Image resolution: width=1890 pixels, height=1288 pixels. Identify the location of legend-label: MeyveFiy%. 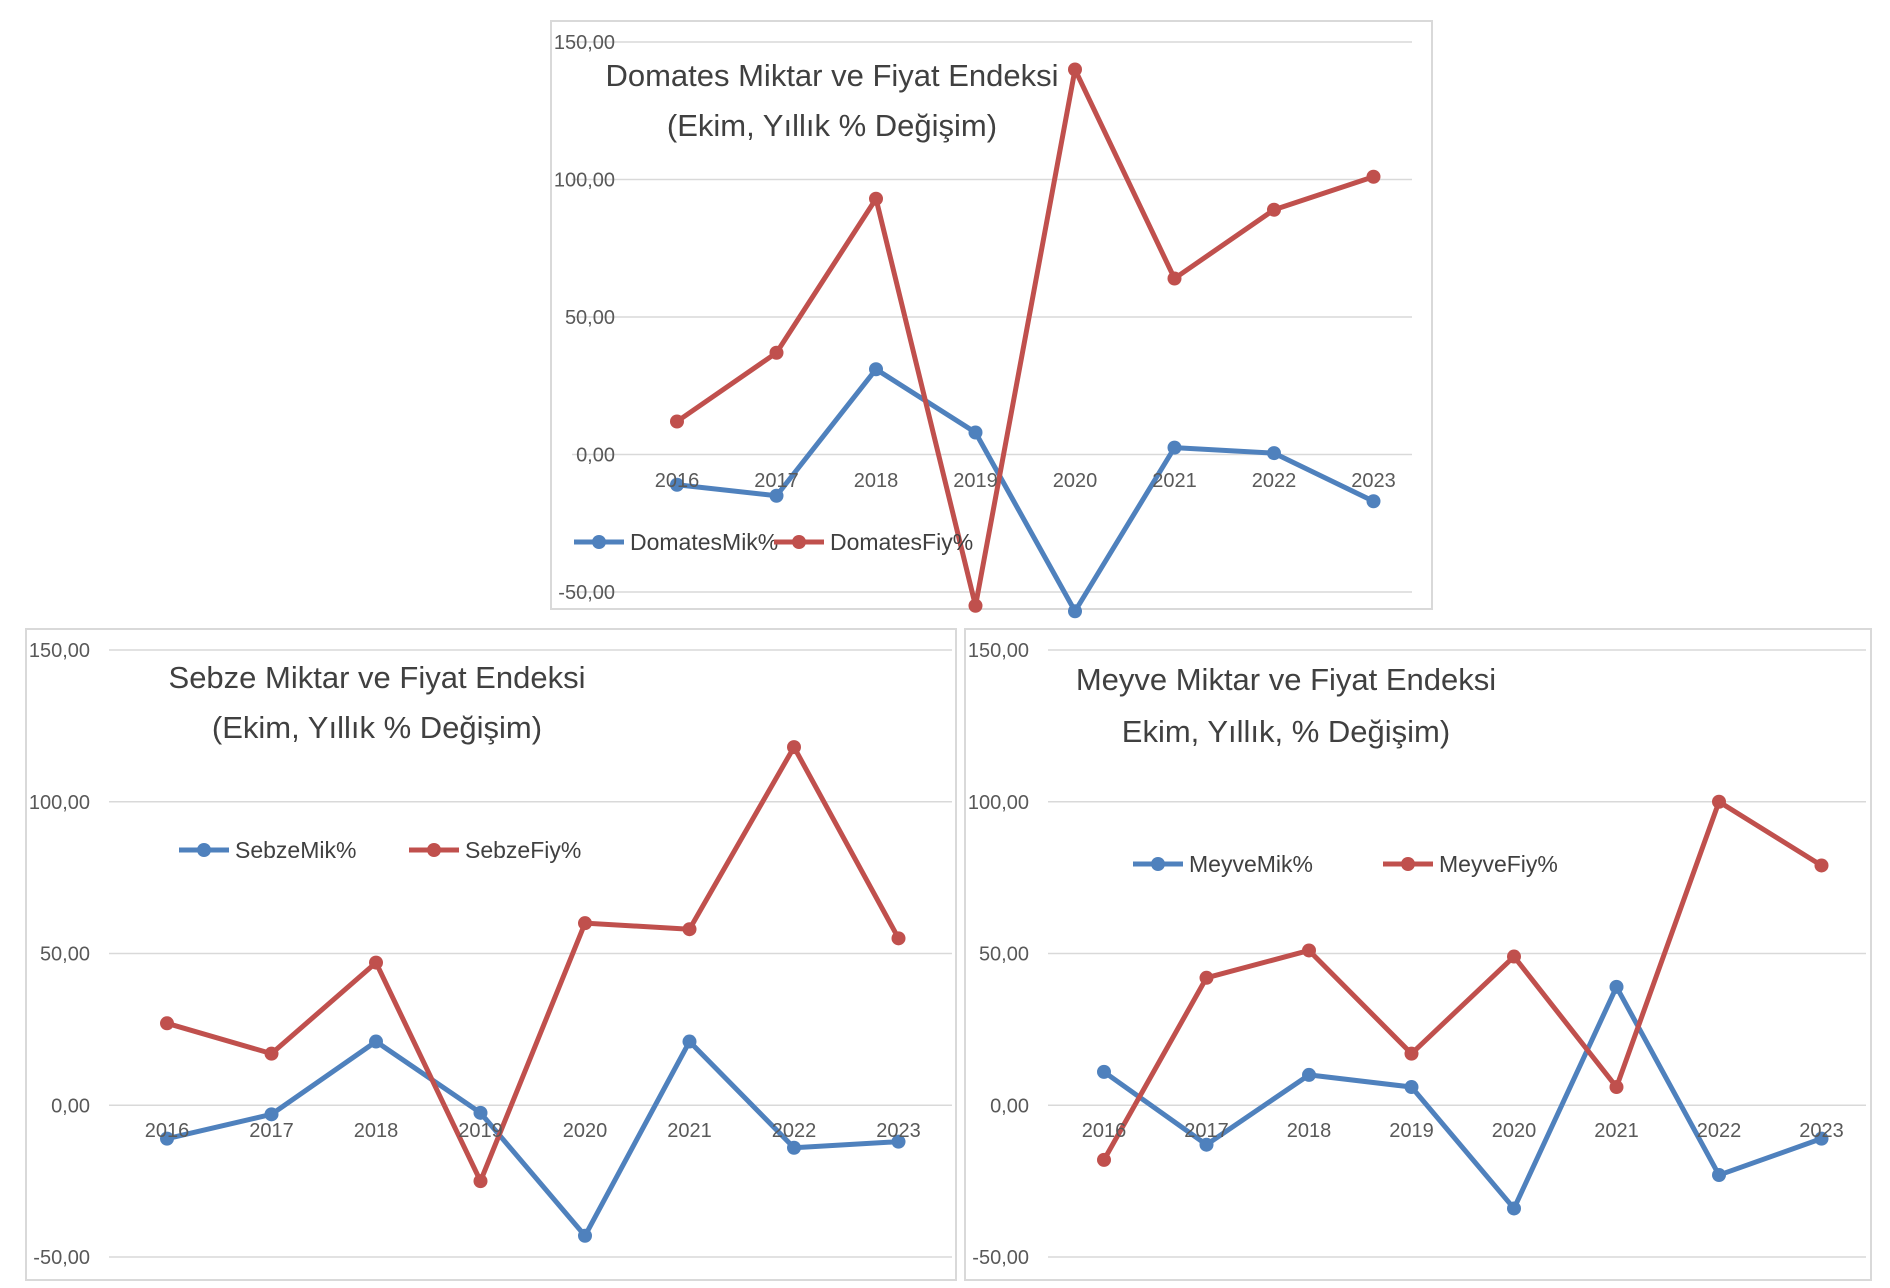
(1498, 864).